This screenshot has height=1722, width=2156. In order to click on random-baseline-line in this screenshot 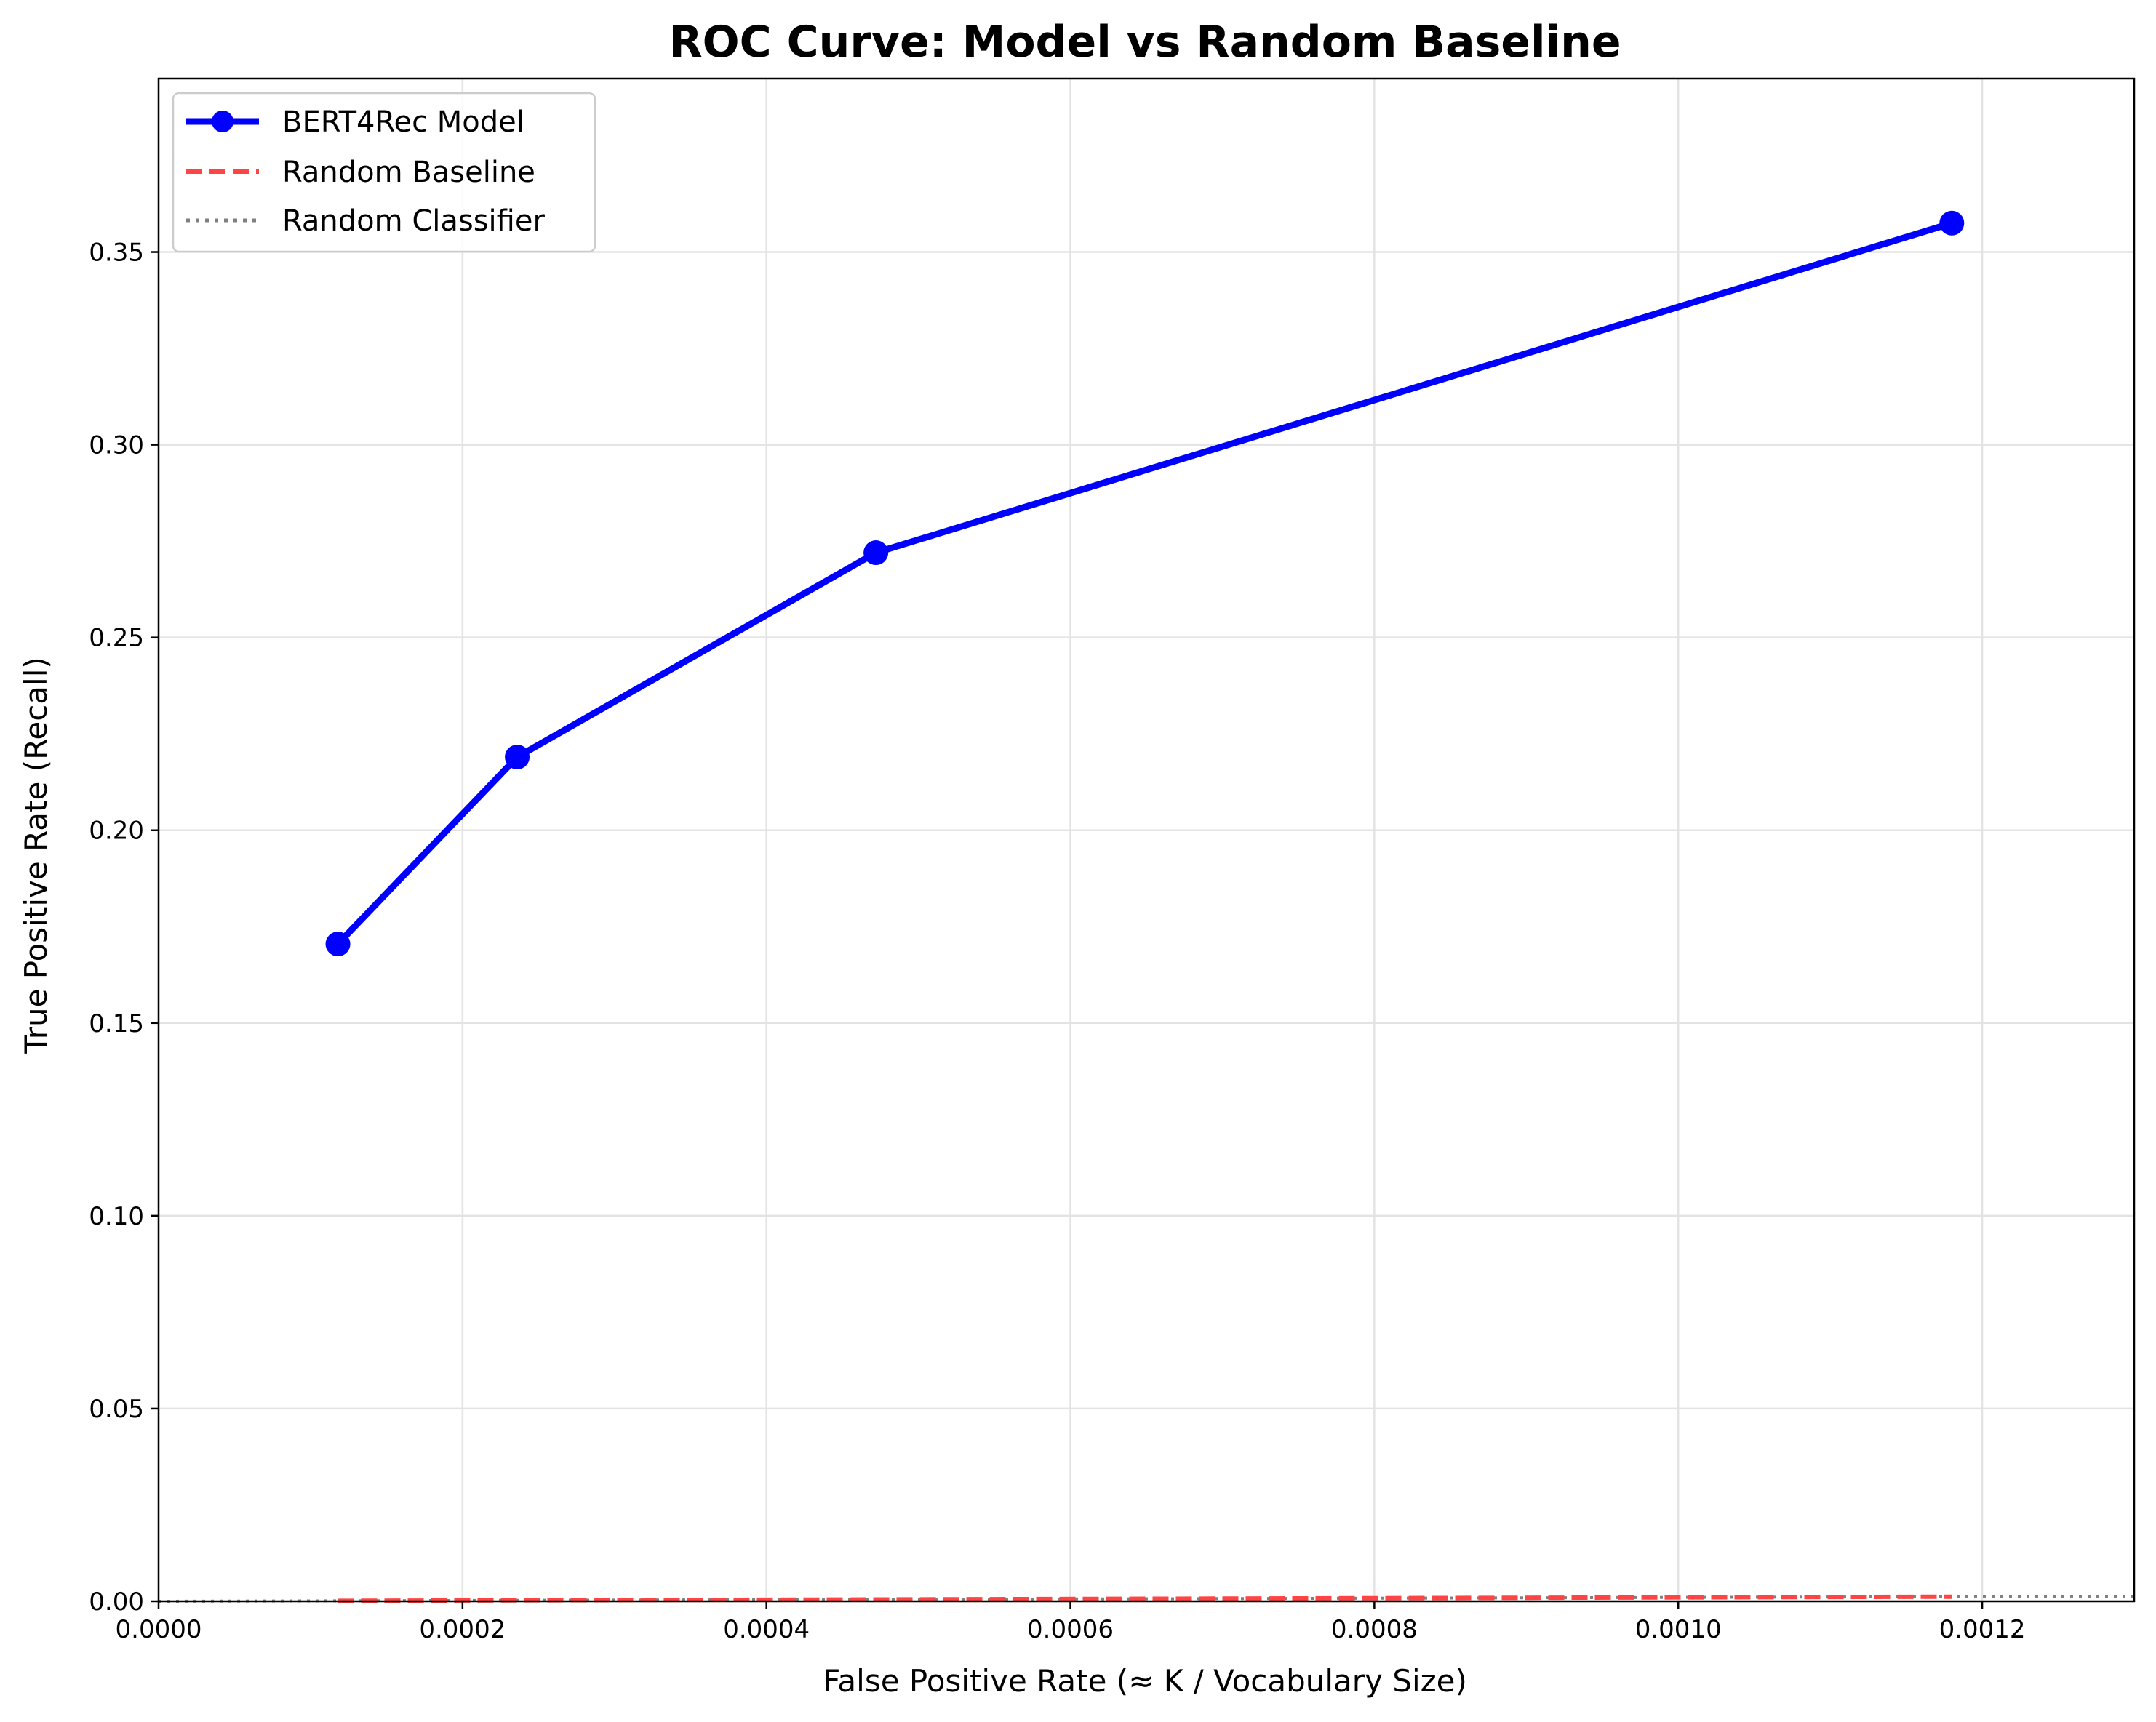, I will do `click(1145, 1598)`.